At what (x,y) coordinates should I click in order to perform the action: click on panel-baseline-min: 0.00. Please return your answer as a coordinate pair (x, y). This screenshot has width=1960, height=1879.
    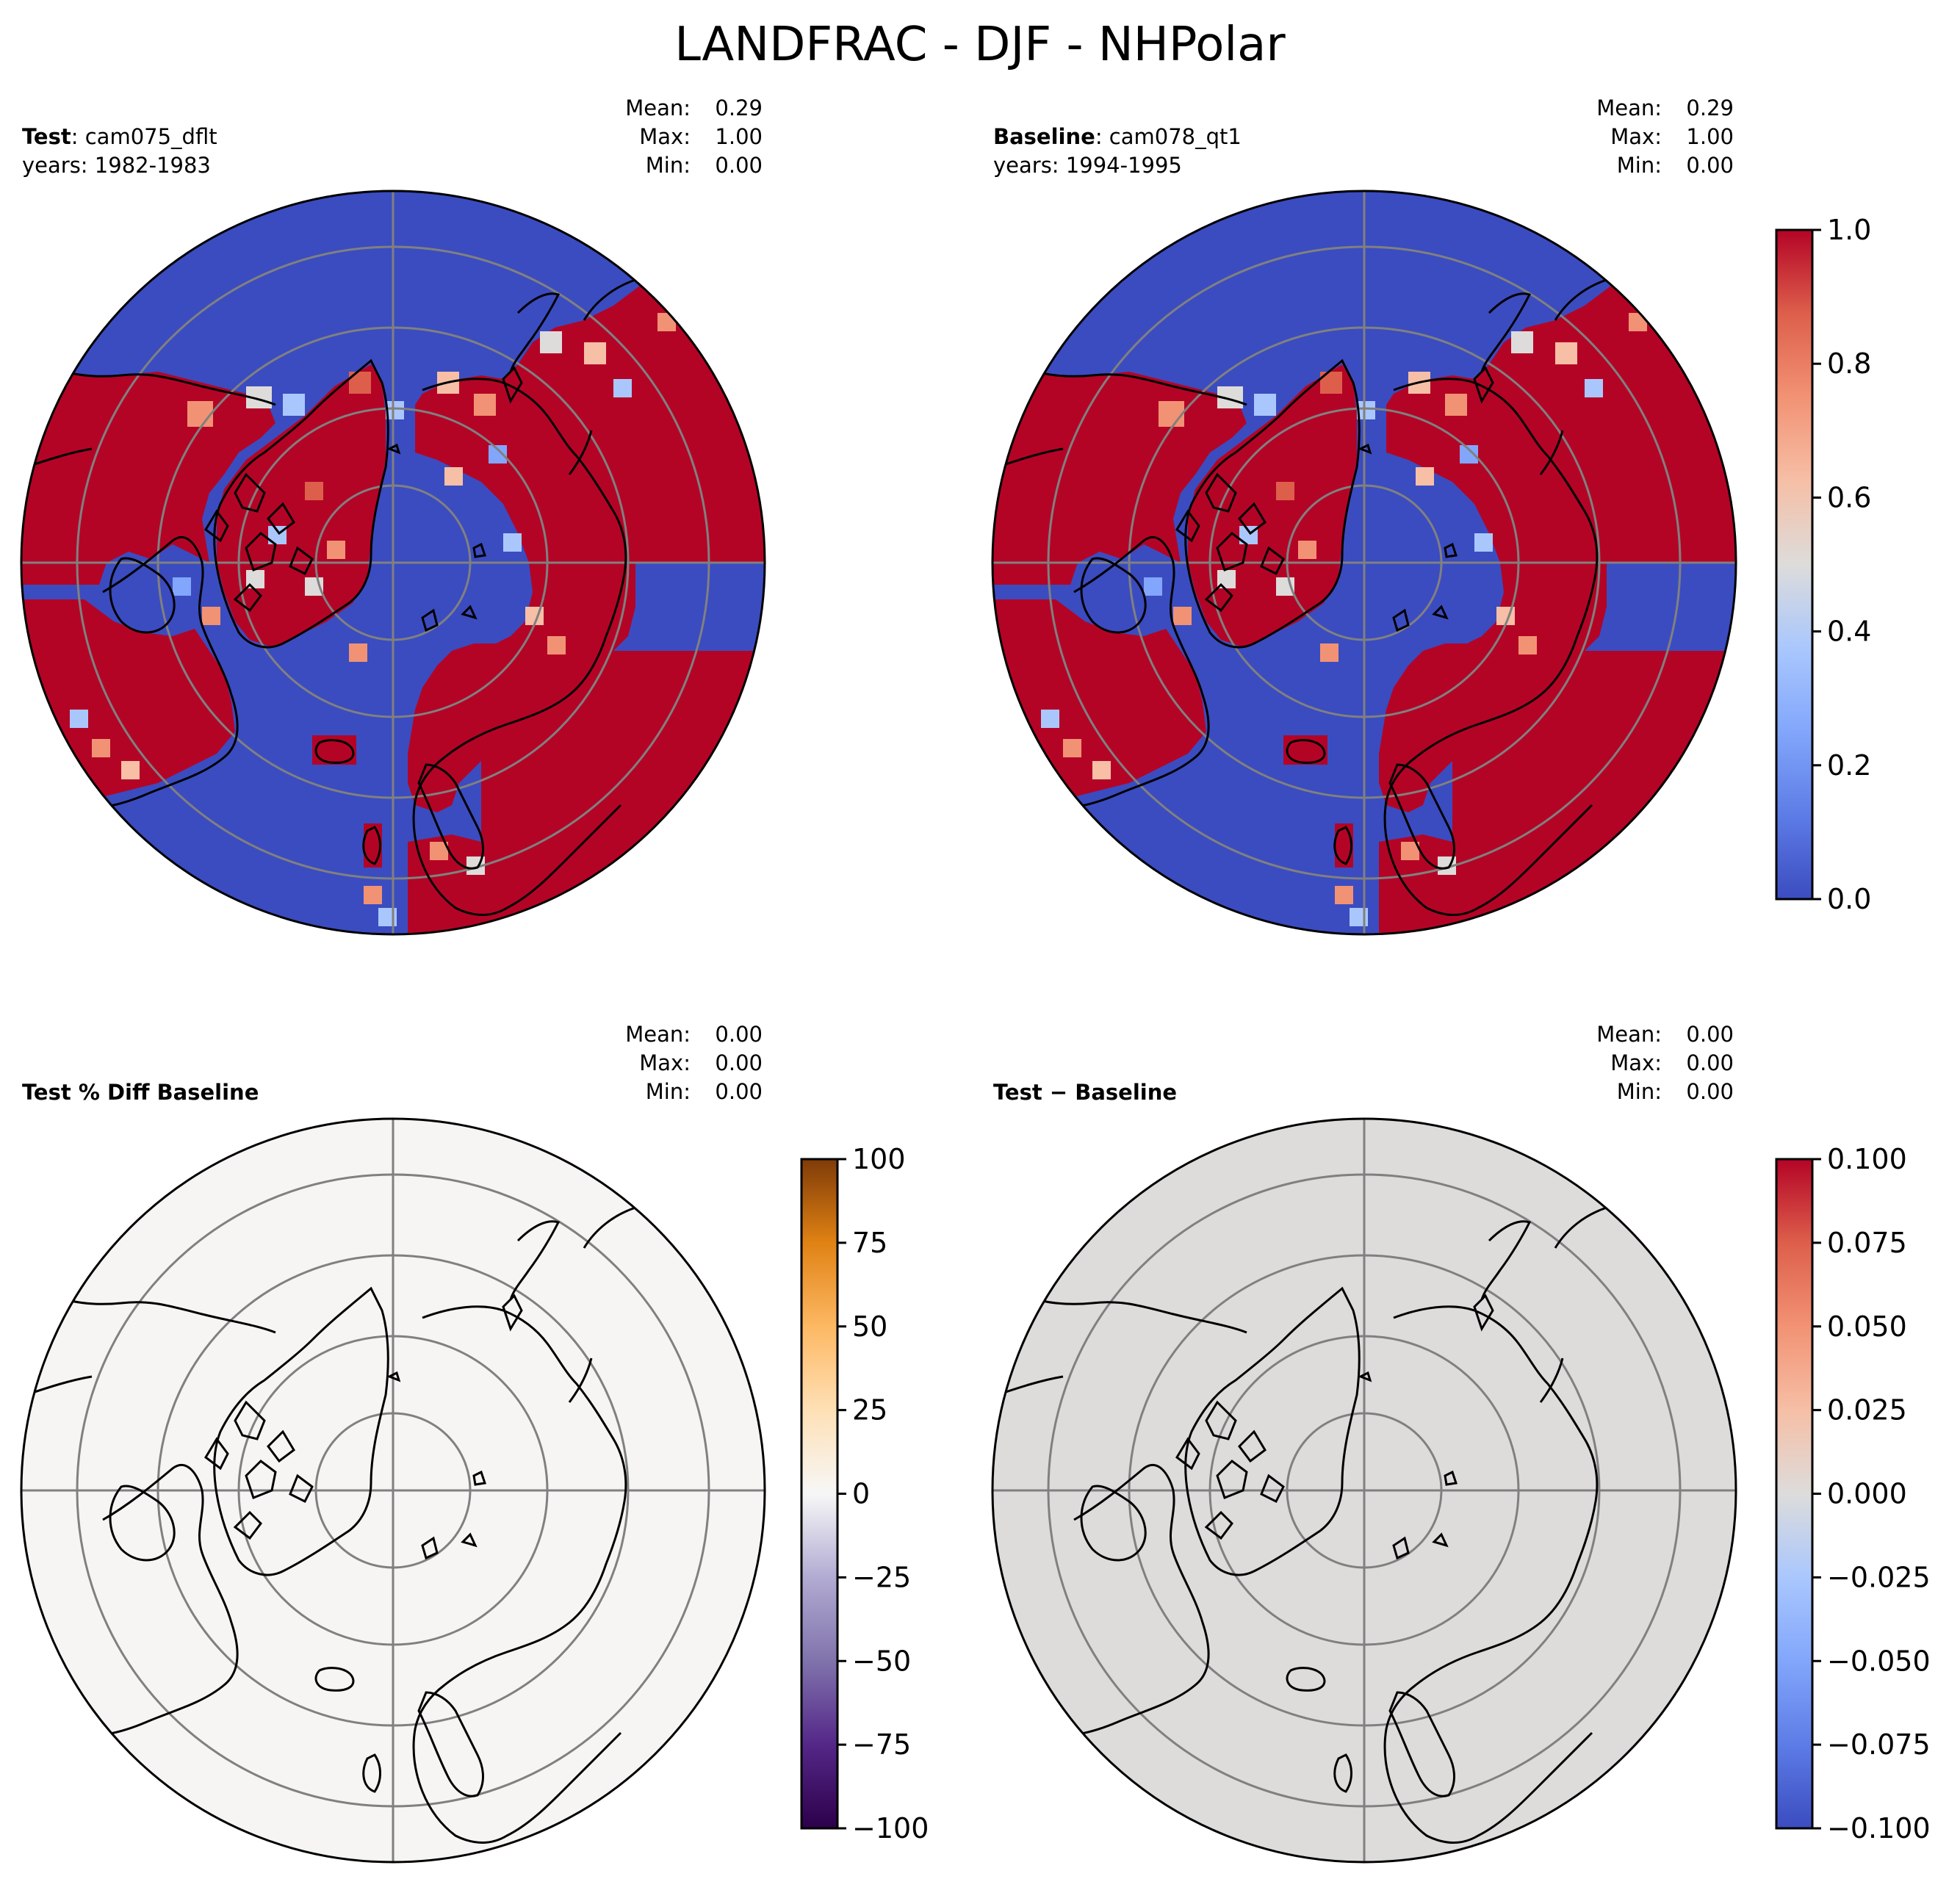
    Looking at the image, I should click on (1710, 165).